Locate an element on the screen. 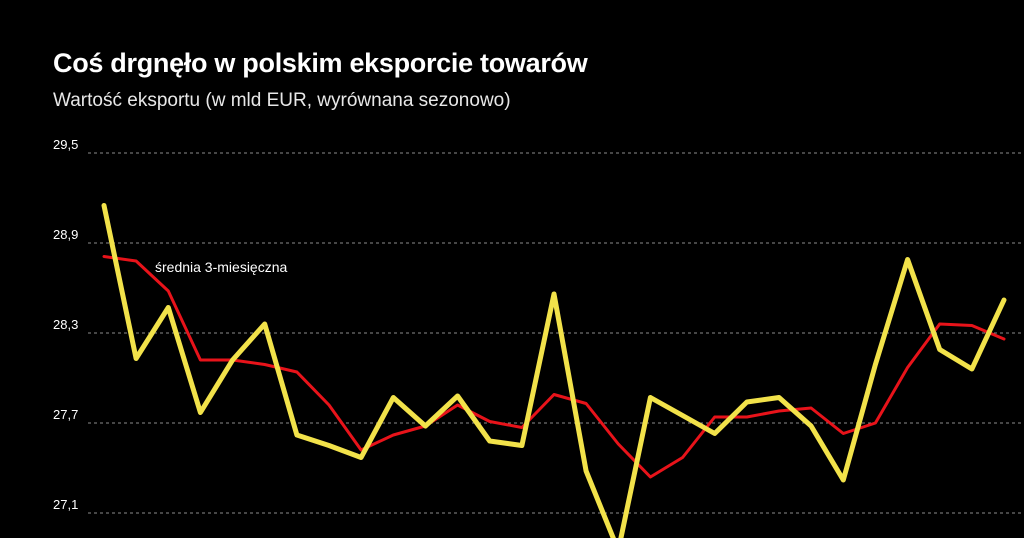 Image resolution: width=1024 pixels, height=538 pixels. chart-title: Coś drgnęło w polskim eksporcie towarów is located at coordinates (320, 63).